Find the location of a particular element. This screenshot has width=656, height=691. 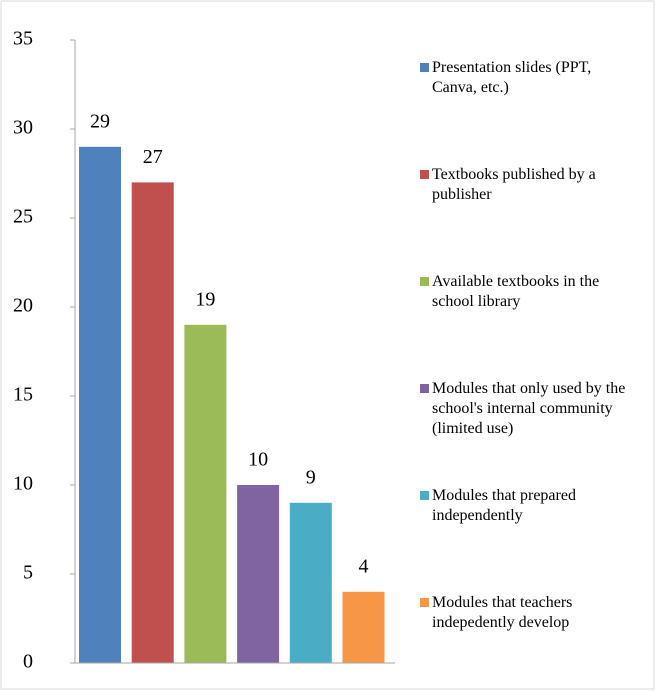

data-label: 29 is located at coordinates (100, 121).